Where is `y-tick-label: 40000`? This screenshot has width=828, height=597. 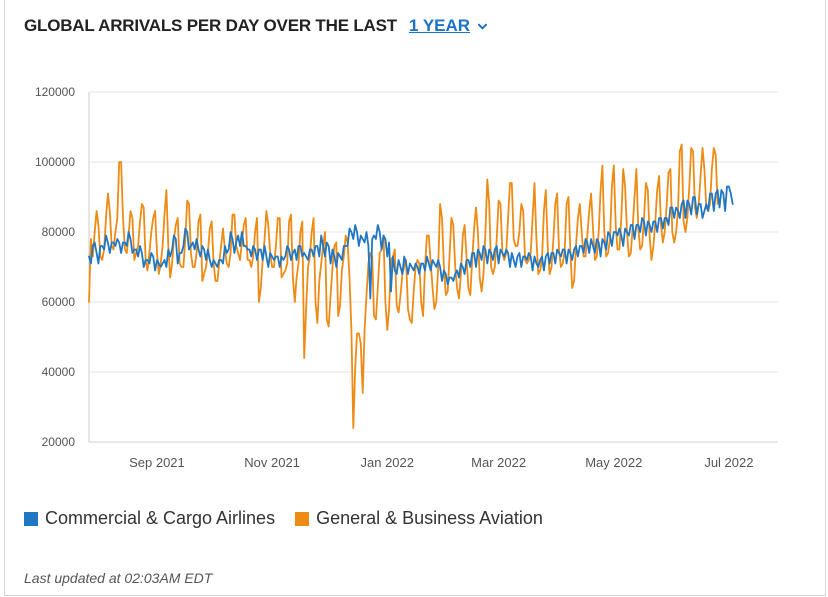
y-tick-label: 40000 is located at coordinates (59, 372).